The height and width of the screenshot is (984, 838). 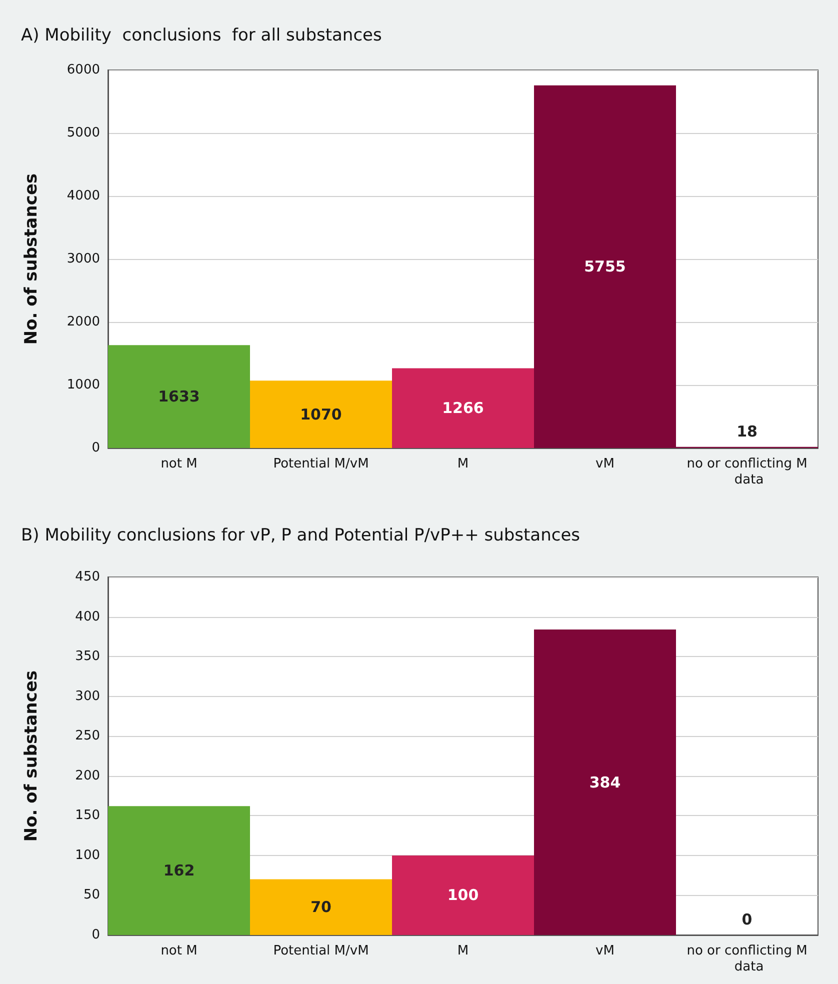 What do you see at coordinates (747, 431) in the screenshot?
I see `data-label: 18` at bounding box center [747, 431].